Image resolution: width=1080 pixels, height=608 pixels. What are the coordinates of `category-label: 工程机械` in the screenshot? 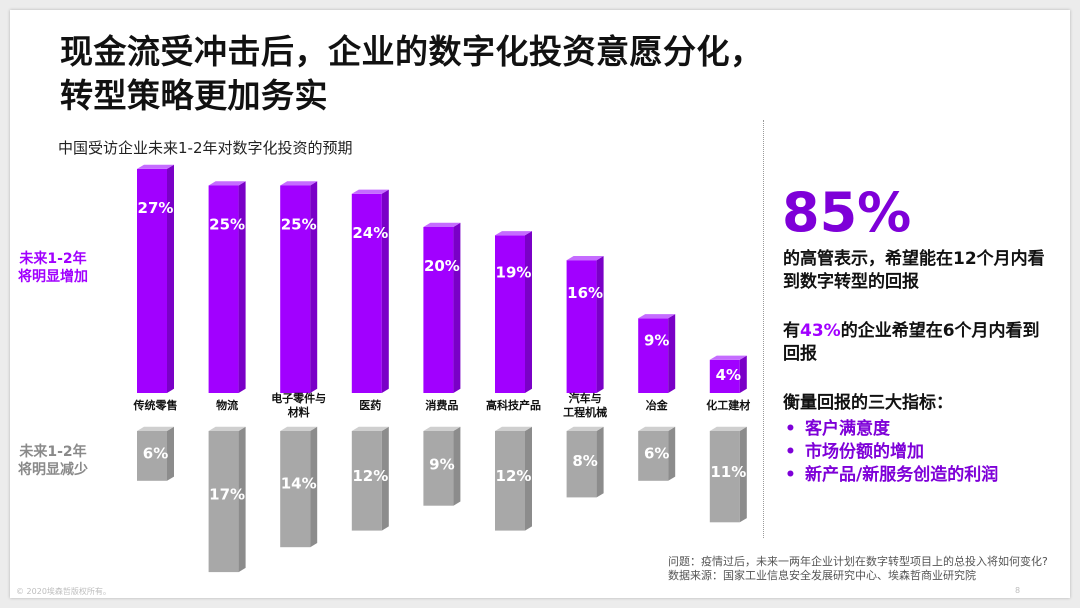 It's located at (585, 412).